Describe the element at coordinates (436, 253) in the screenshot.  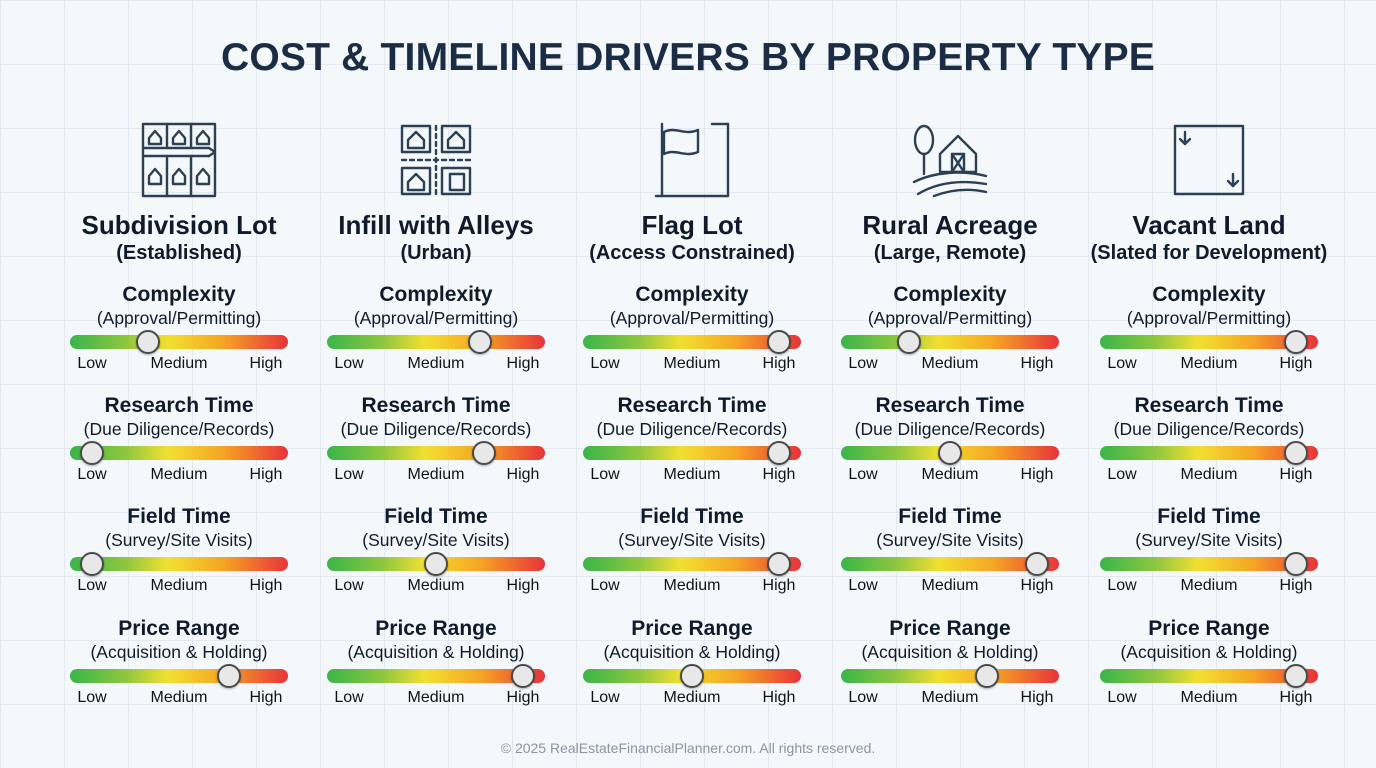
I see `property-subtitle: (Urban)` at that location.